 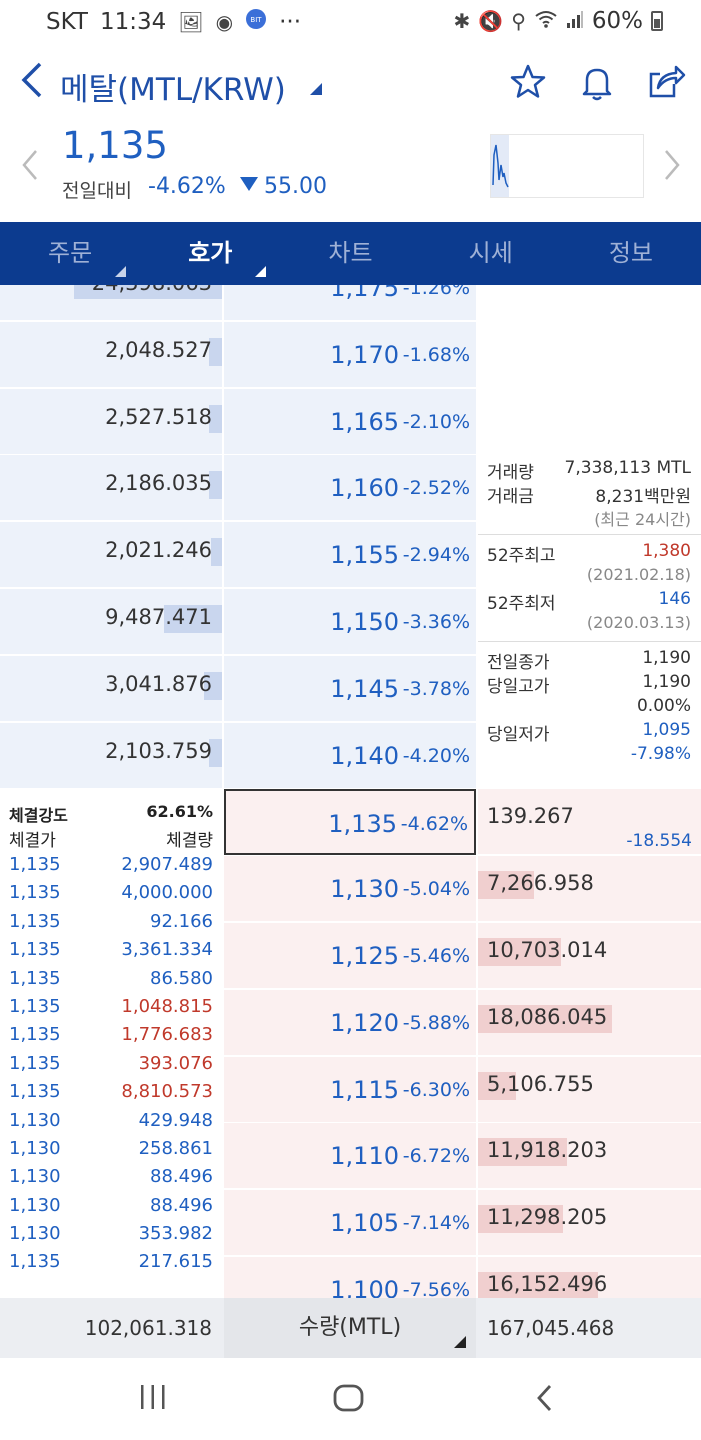 I want to click on bid-volume-cell: 10,703.014, so click(x=589, y=956).